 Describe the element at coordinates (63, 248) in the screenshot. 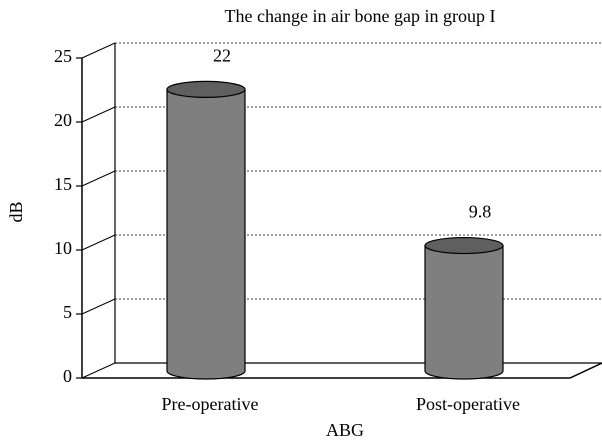

I see `y-tick-label: 10` at that location.